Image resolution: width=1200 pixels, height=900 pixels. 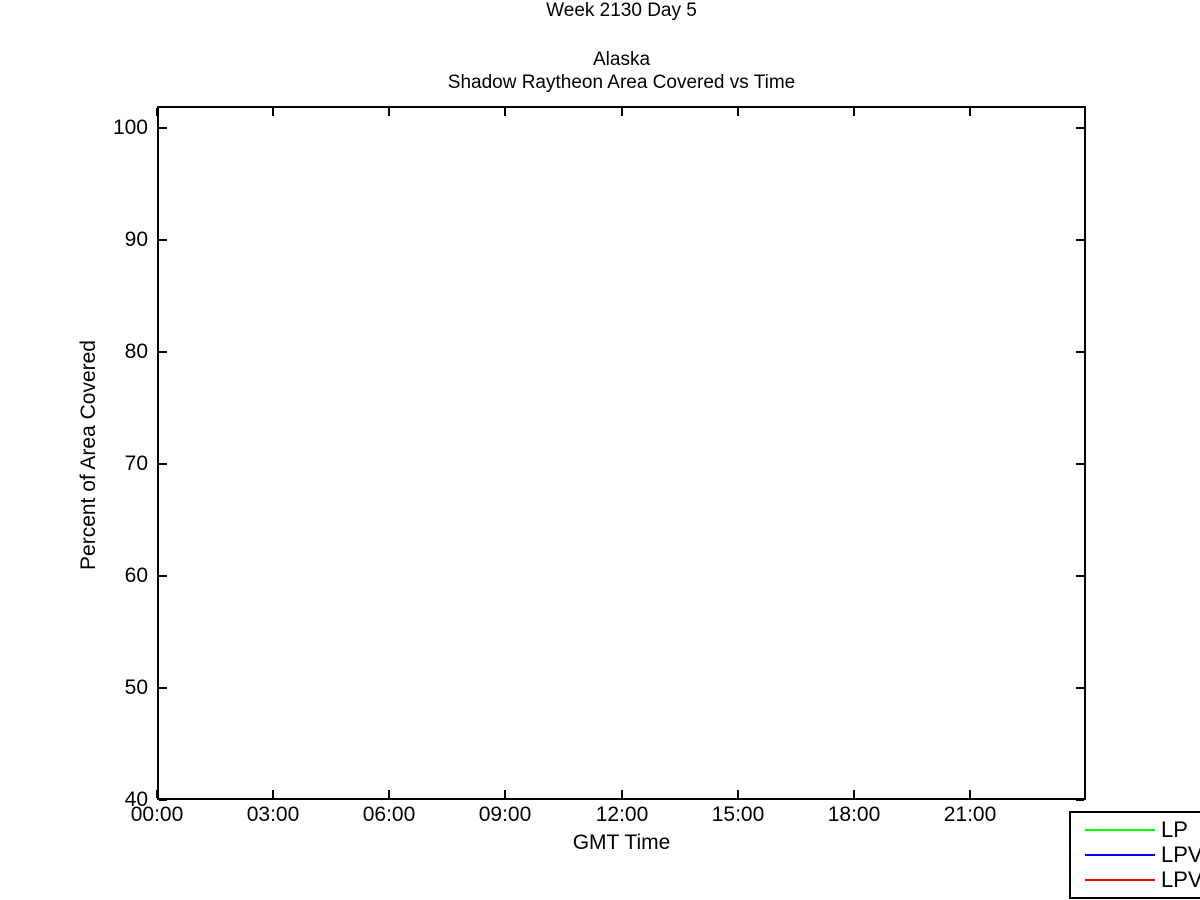 I want to click on x-tick-label: 06:00, so click(x=389, y=814).